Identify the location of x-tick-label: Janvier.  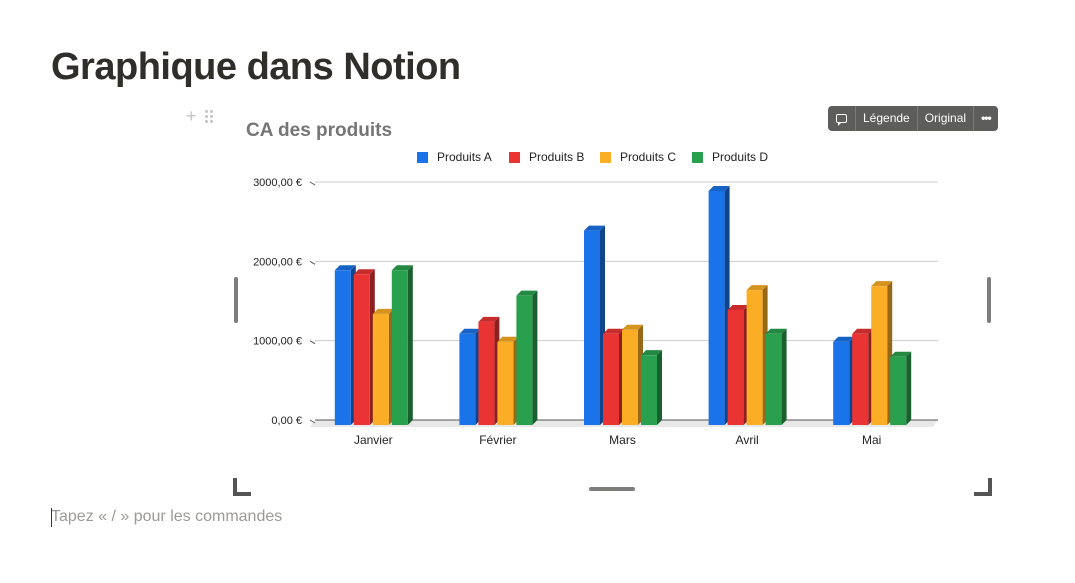
(373, 440).